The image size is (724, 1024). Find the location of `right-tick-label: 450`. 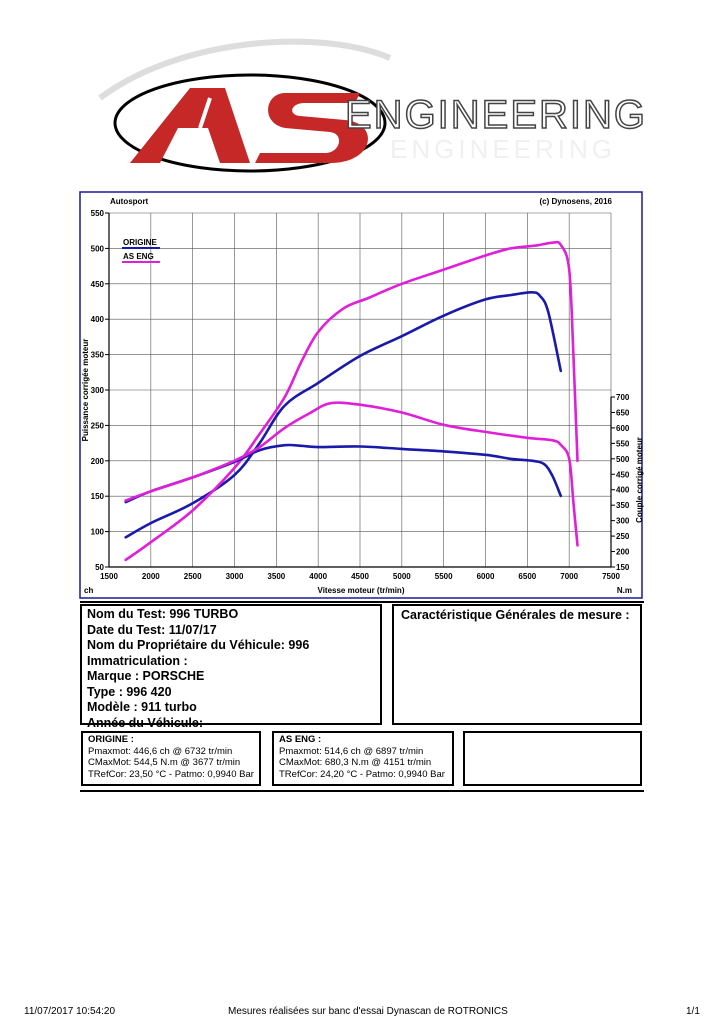

right-tick-label: 450 is located at coordinates (623, 474).